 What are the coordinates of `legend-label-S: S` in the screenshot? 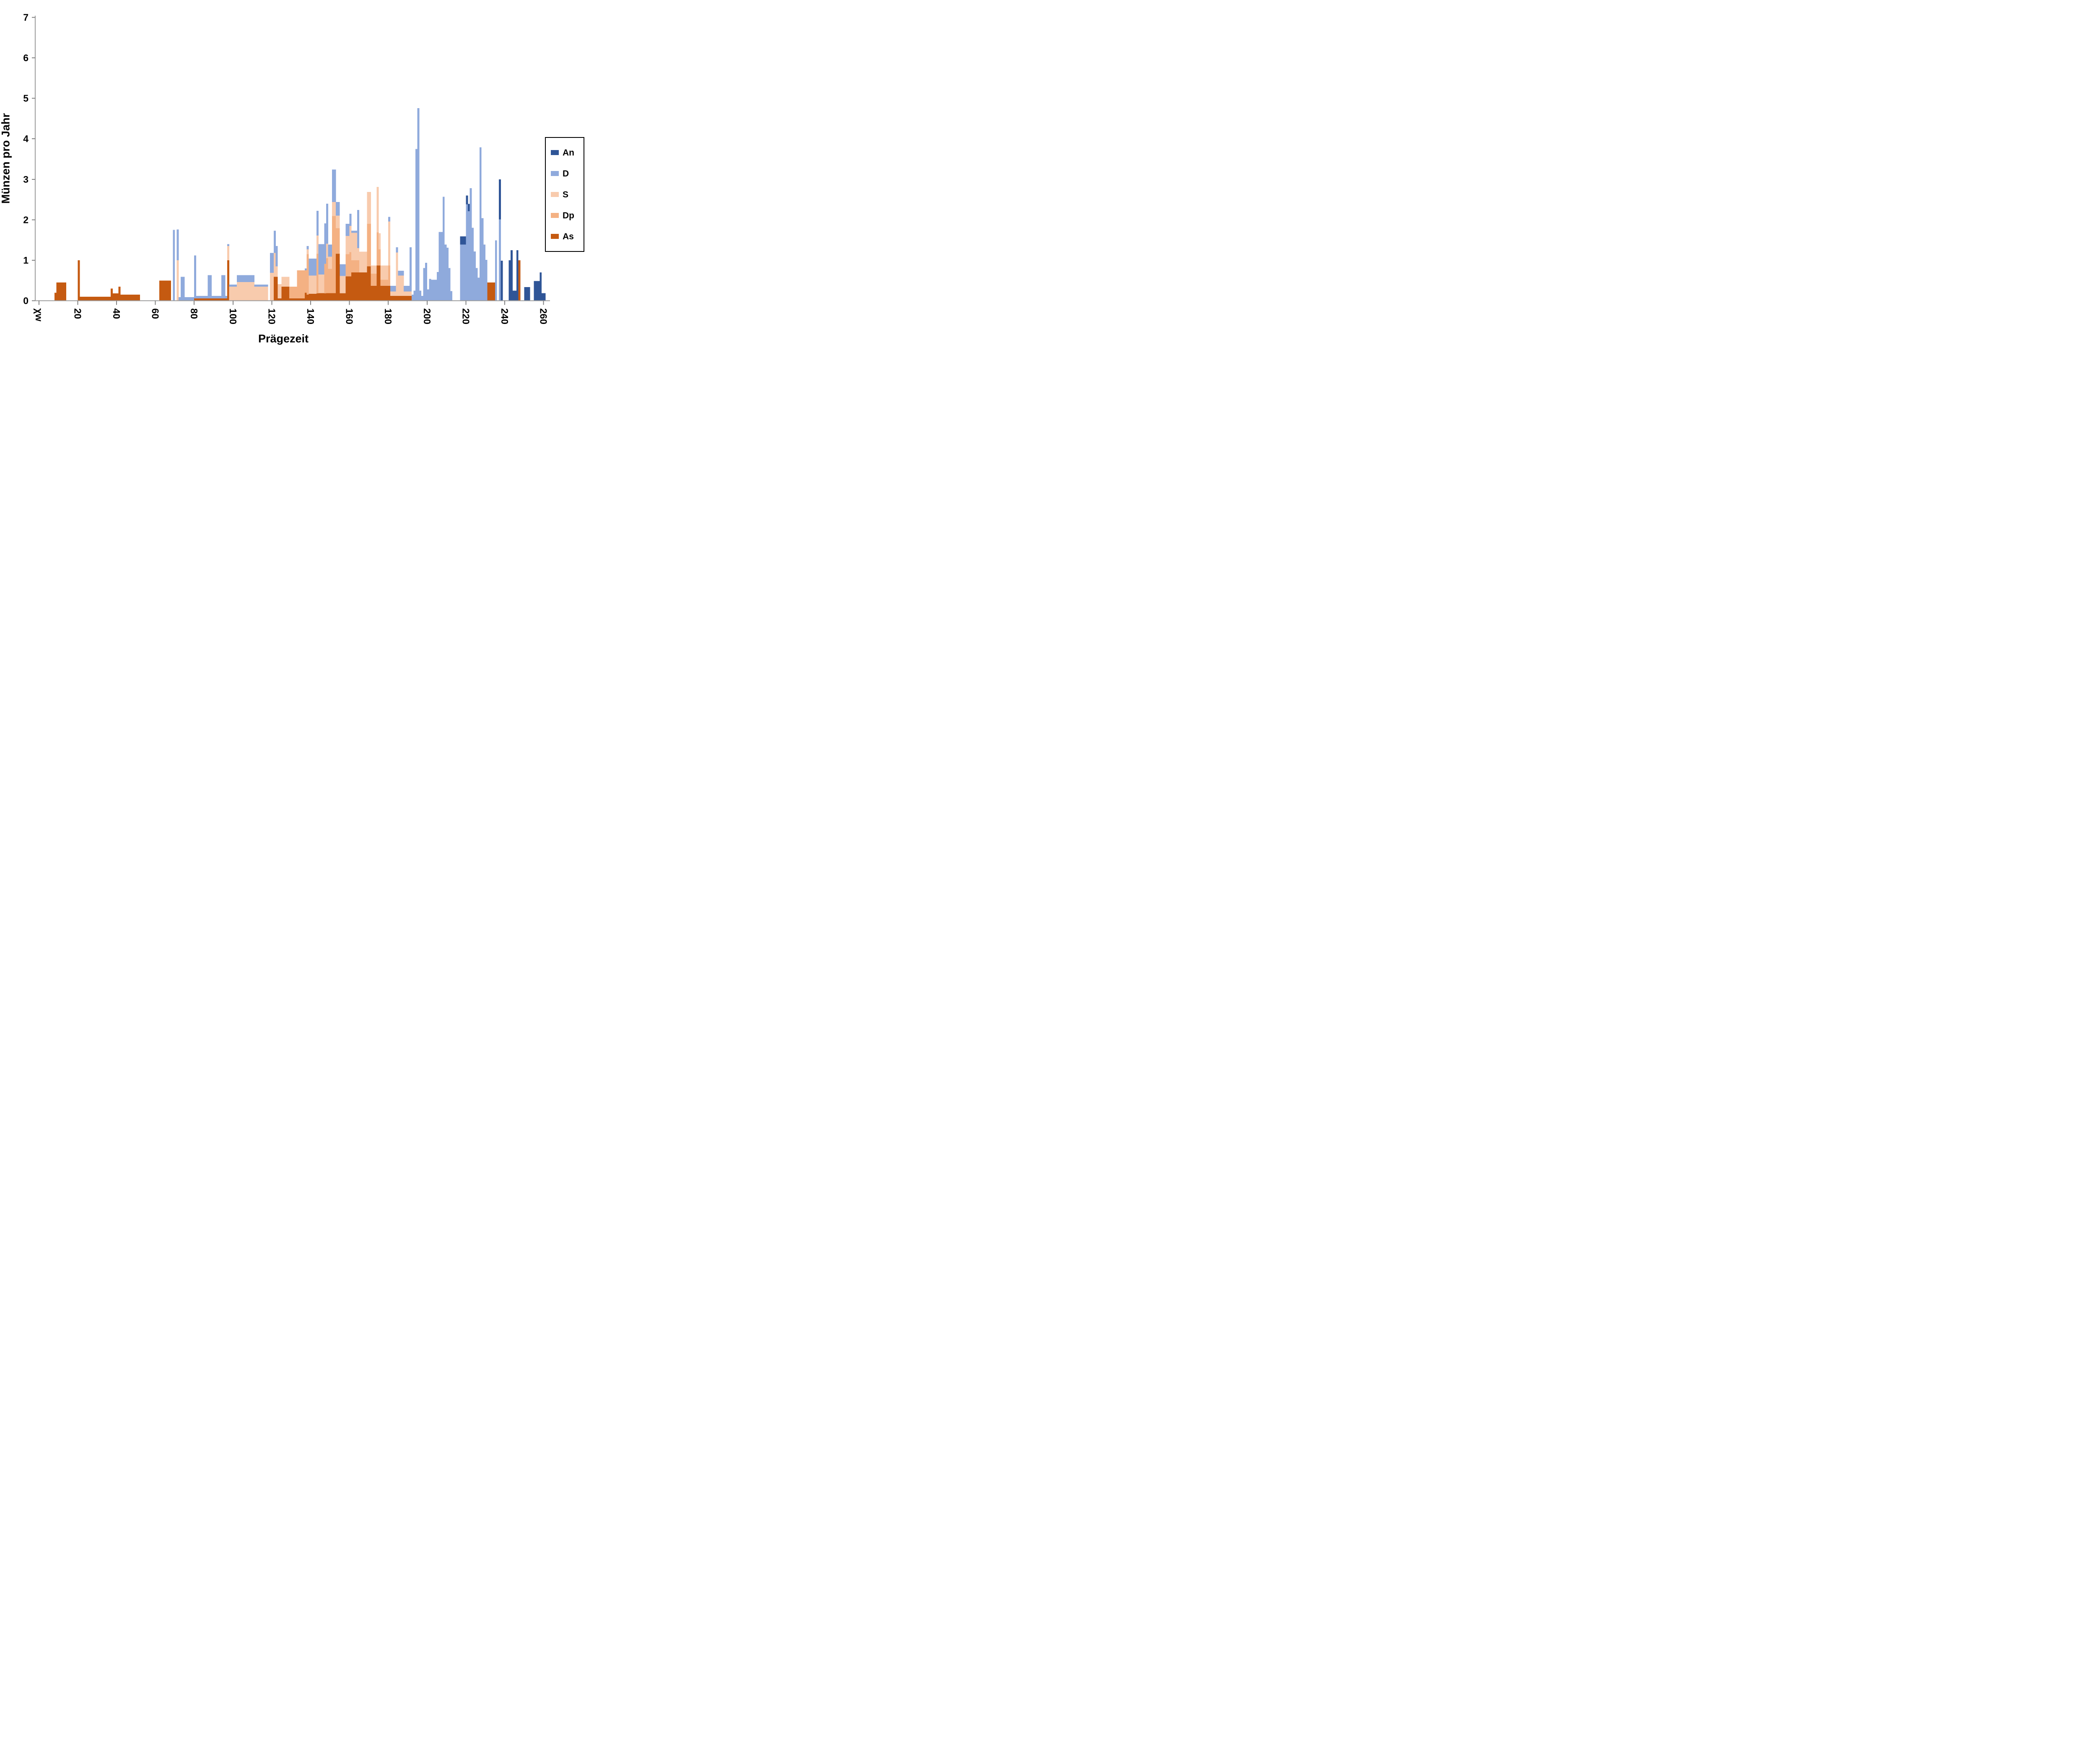 It's located at (566, 194).